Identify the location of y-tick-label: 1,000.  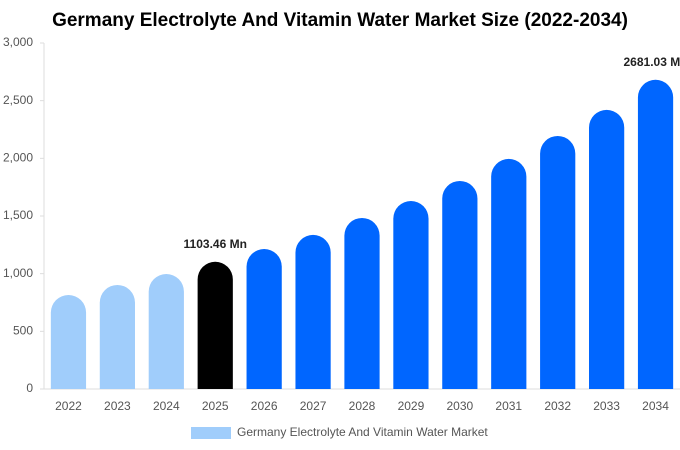
(18, 273).